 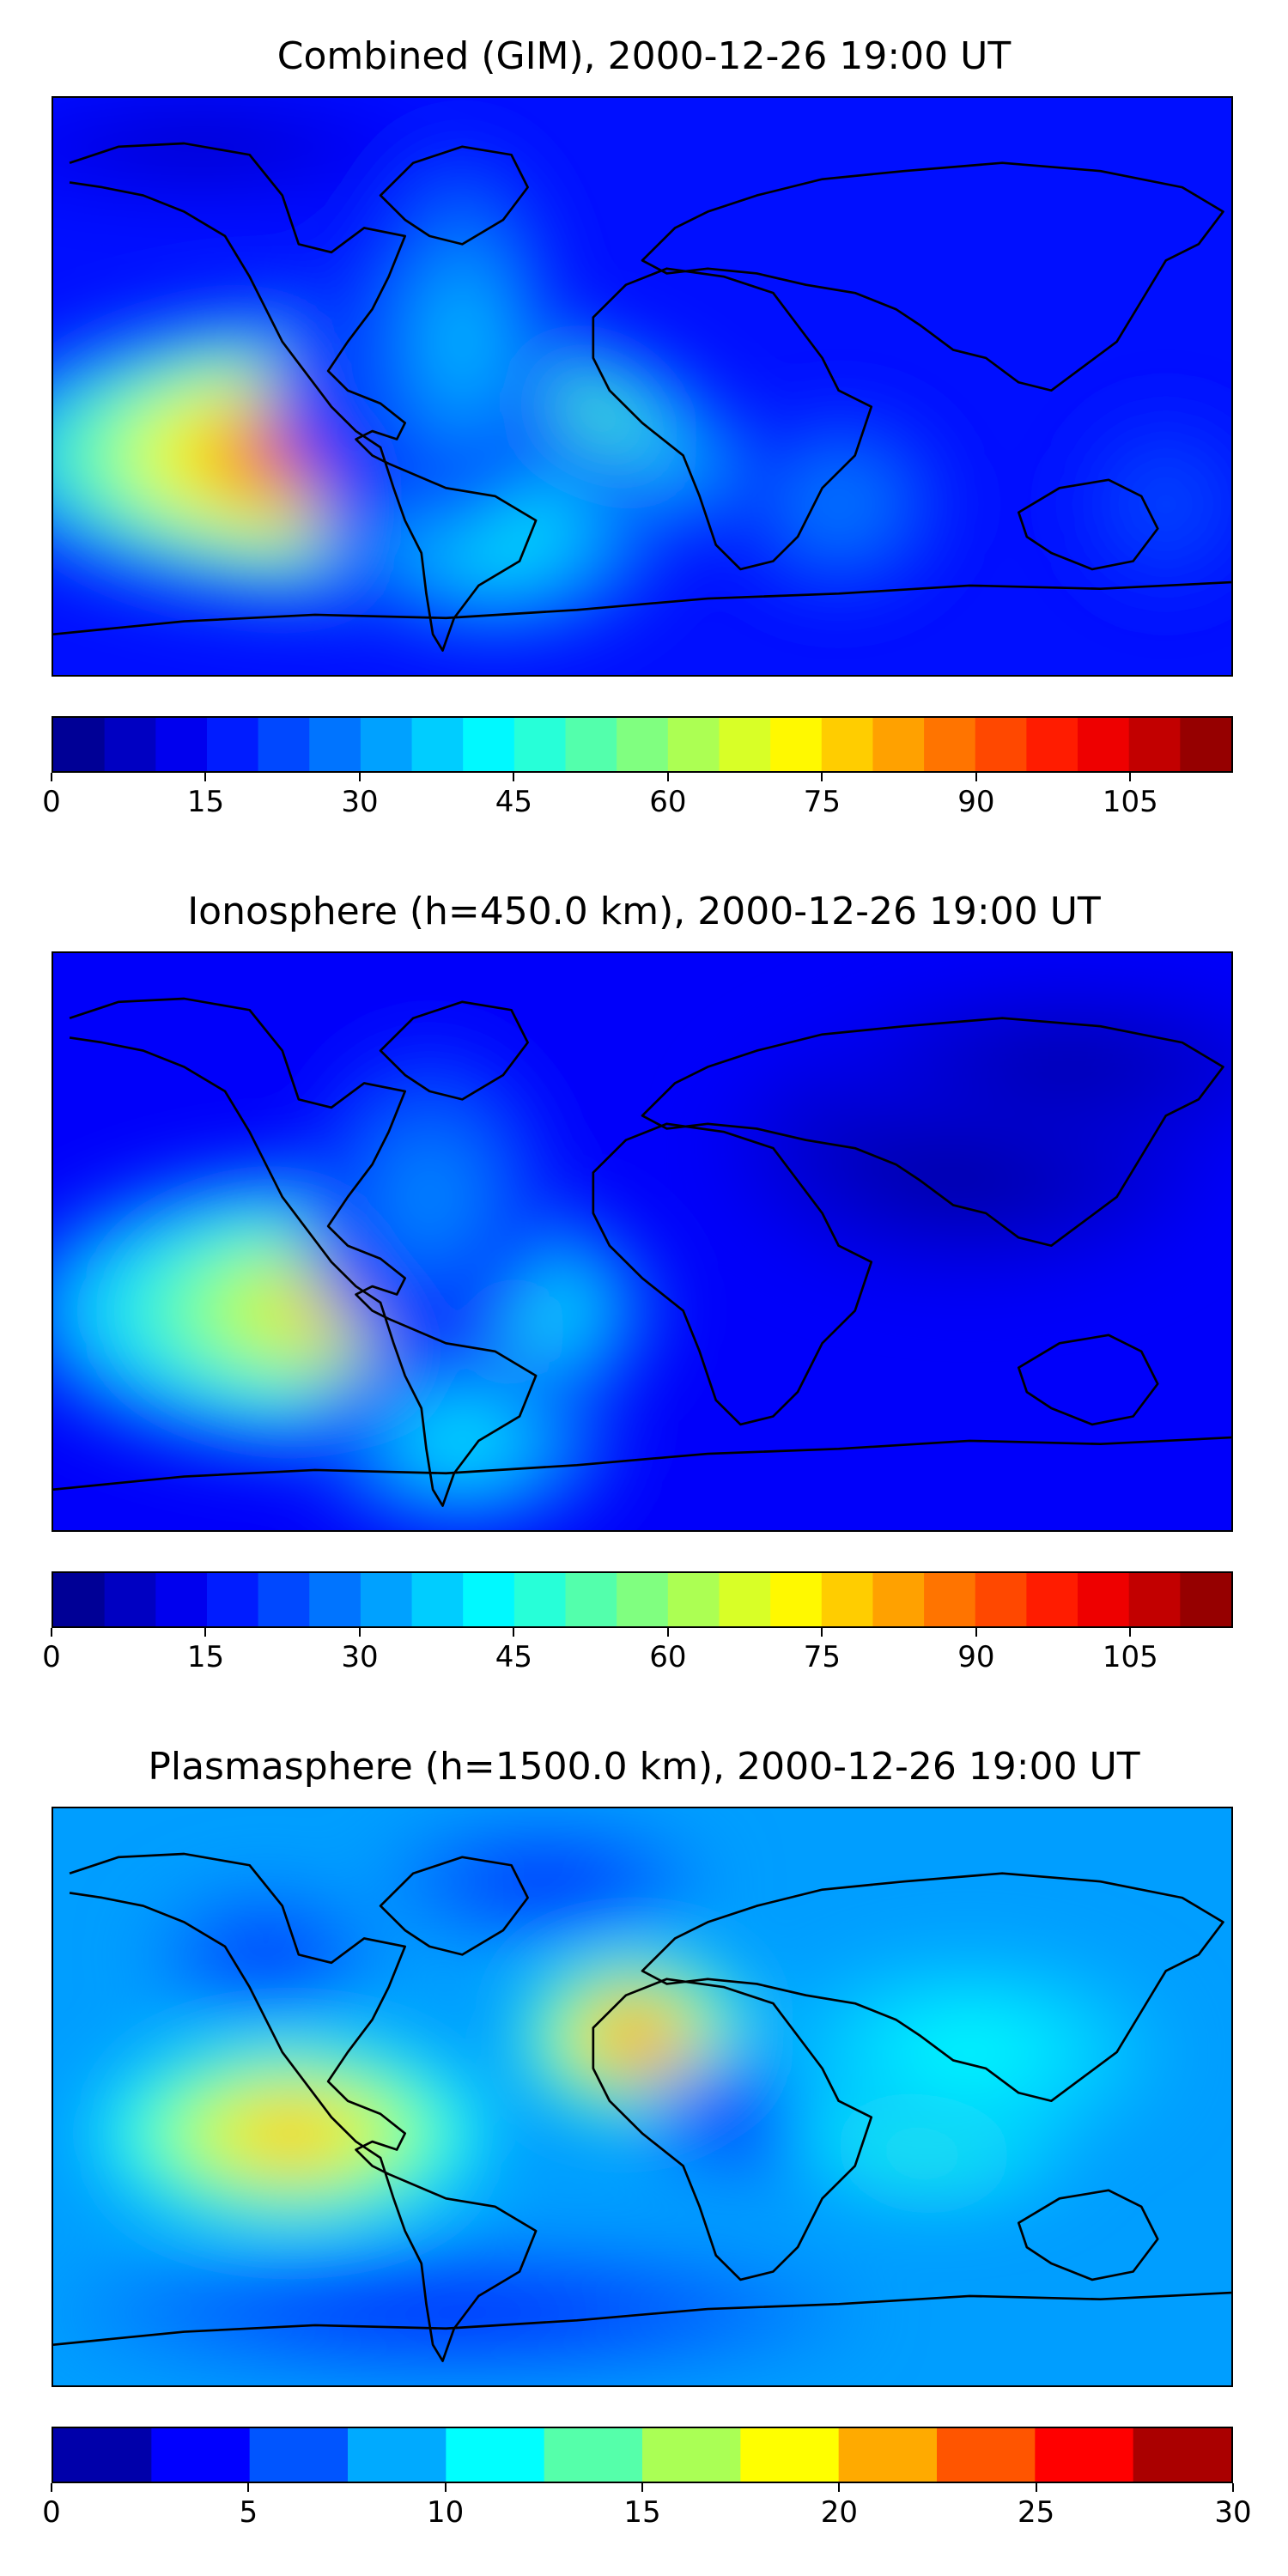 I want to click on panel-title: Combined (GIM), 2000-12-26 19:00 UT, so click(x=644, y=56).